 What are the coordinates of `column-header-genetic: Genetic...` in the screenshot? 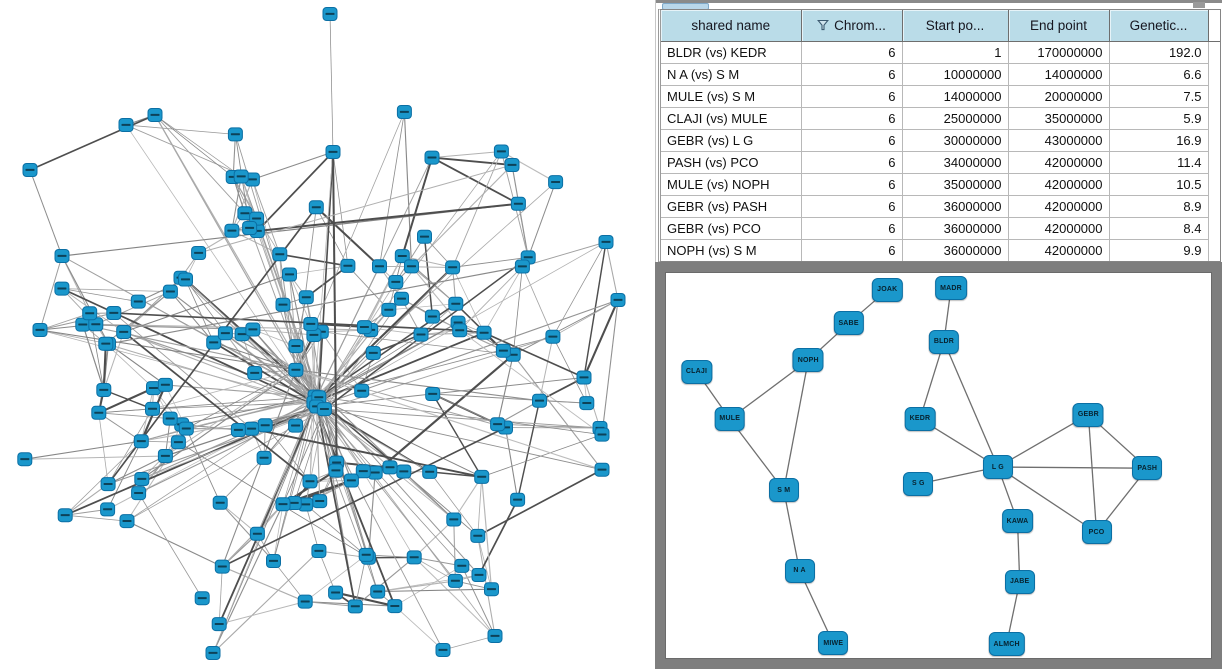 It's located at (1159, 26).